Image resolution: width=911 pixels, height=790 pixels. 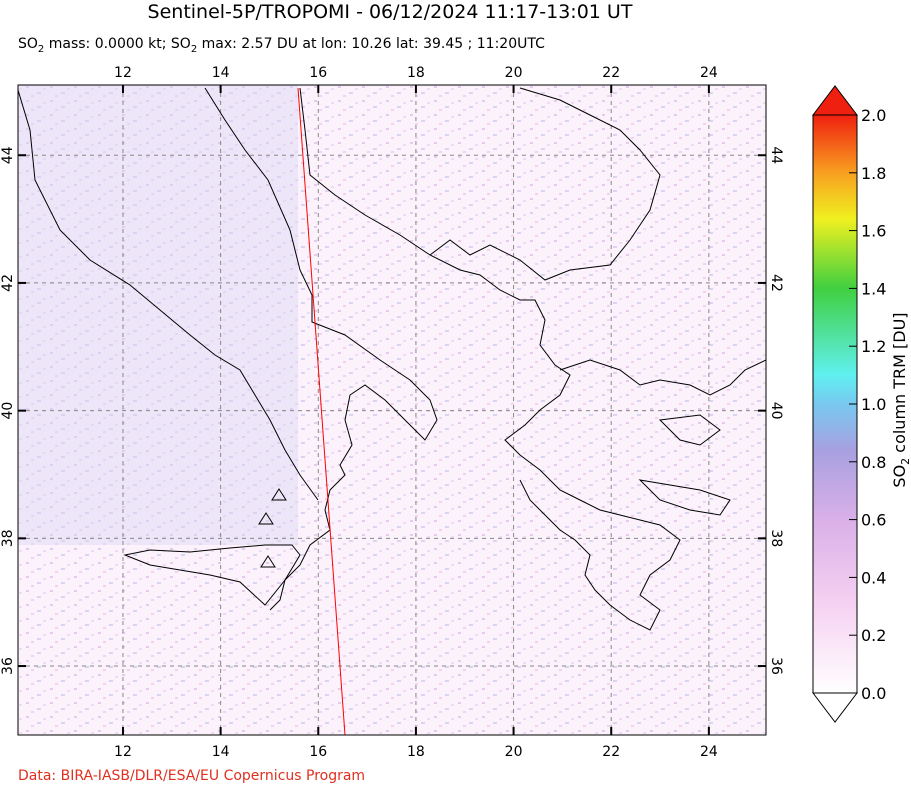 What do you see at coordinates (899, 476) in the screenshot?
I see `colorbar-label-part: SO` at bounding box center [899, 476].